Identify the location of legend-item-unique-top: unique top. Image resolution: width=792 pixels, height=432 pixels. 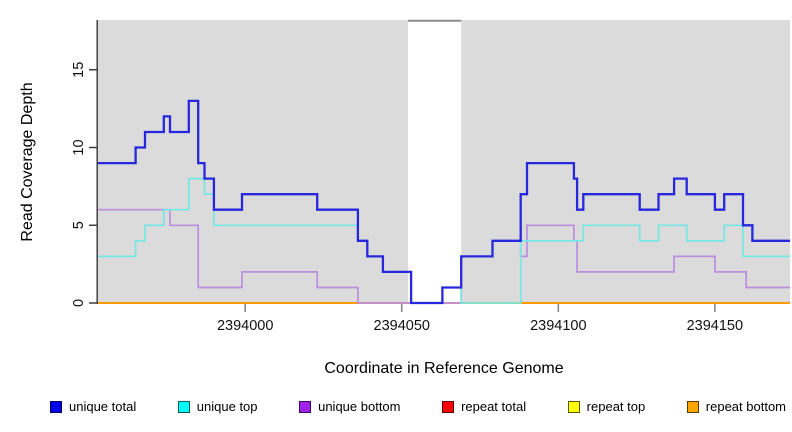
(217, 406).